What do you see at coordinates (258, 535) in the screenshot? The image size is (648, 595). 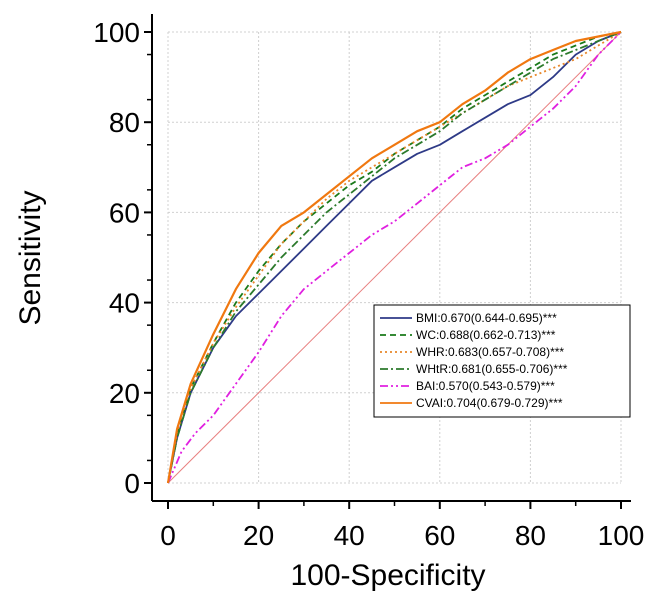 I see `x-tick-label-1: 20` at bounding box center [258, 535].